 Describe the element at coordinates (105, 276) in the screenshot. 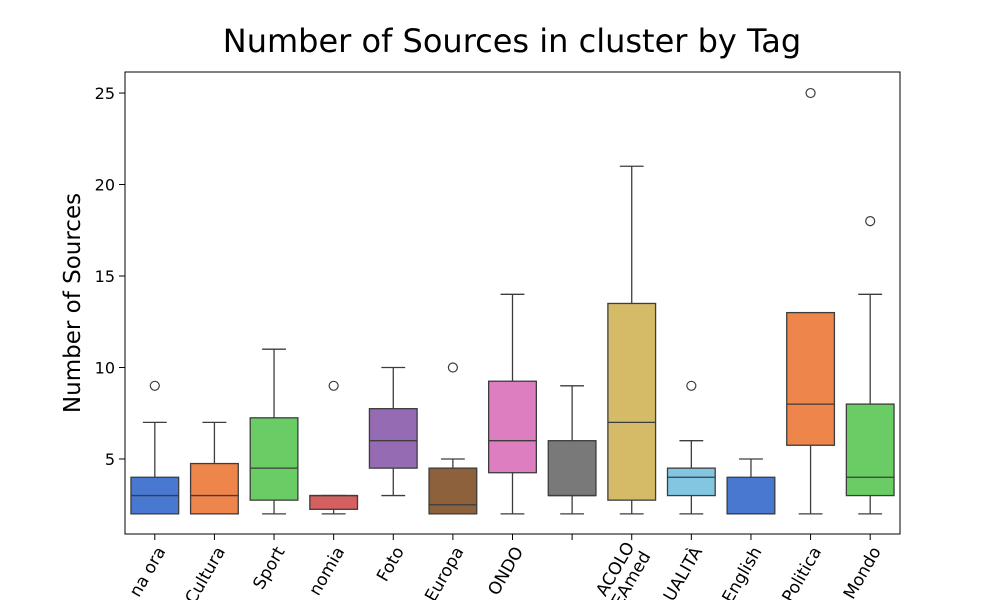

I see `y-tick-label: 15` at that location.